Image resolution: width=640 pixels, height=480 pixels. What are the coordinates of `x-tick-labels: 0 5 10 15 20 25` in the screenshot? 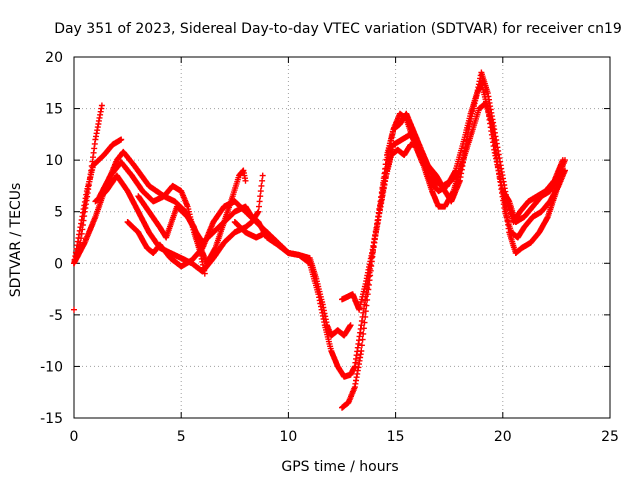 It's located at (344, 437).